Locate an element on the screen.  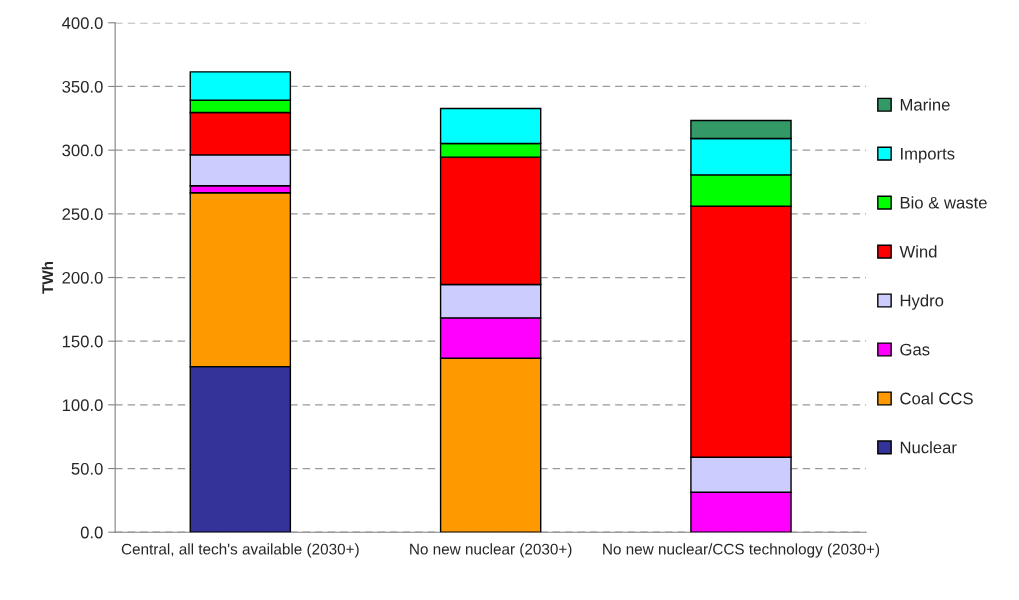
x-tick-label: Central, all tech's available (2030+) is located at coordinates (240, 550).